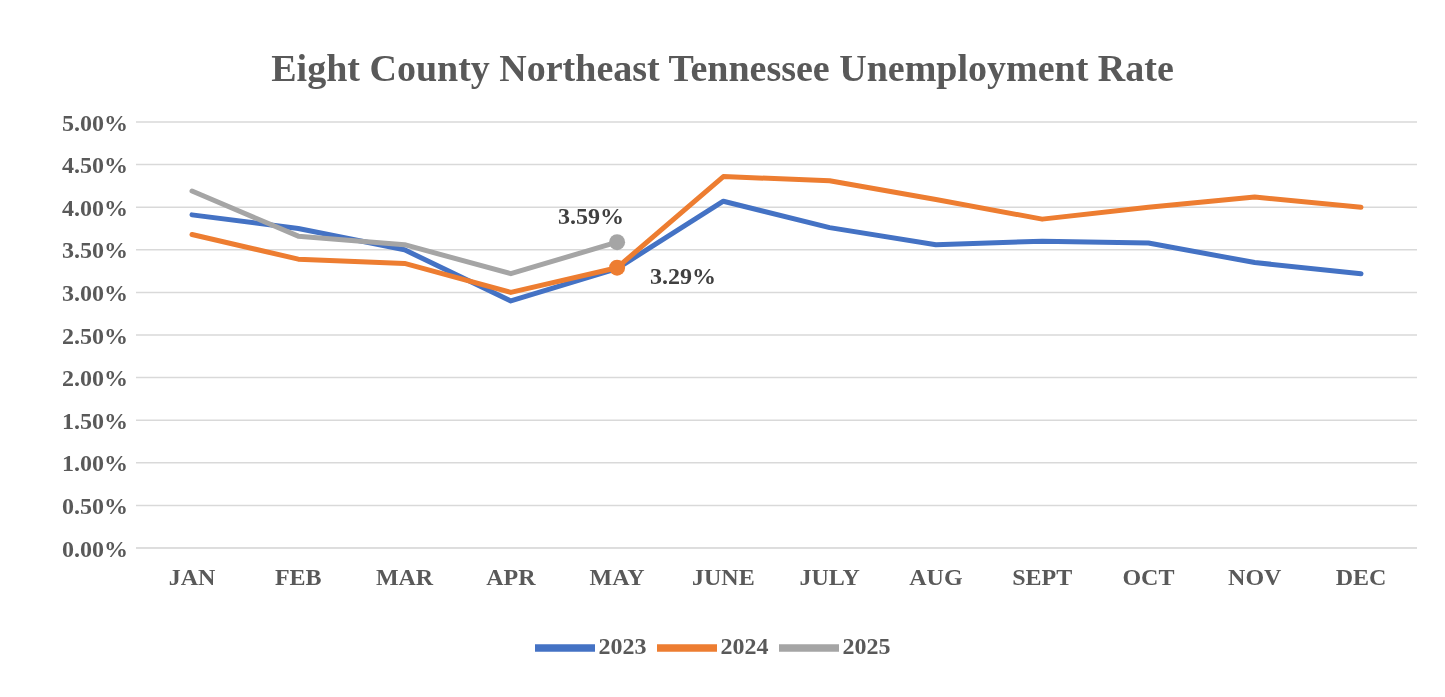 This screenshot has height=697, width=1445. Describe the element at coordinates (95, 250) in the screenshot. I see `y-tick-label: 3.50%` at that location.